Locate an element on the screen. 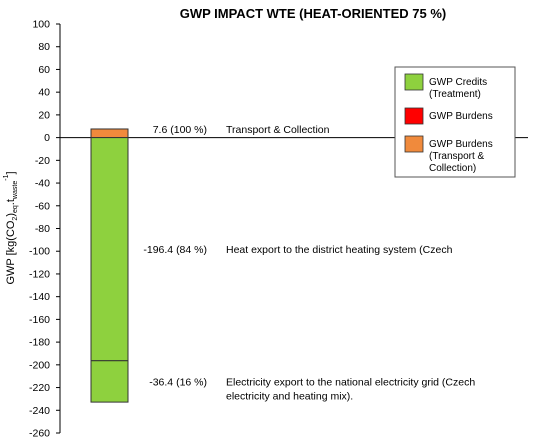 The image size is (550, 442). y-tick-label: 40 is located at coordinates (44, 93).